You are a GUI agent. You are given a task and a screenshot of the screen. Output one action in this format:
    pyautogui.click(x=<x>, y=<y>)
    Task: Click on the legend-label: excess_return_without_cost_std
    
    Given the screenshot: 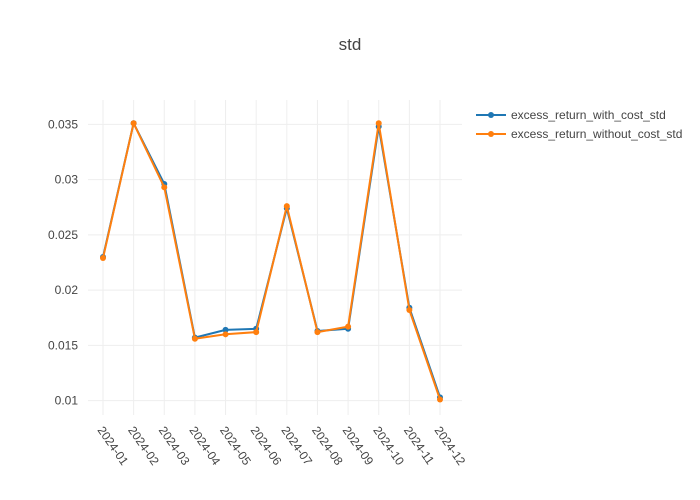 What is the action you would take?
    pyautogui.click(x=596, y=134)
    